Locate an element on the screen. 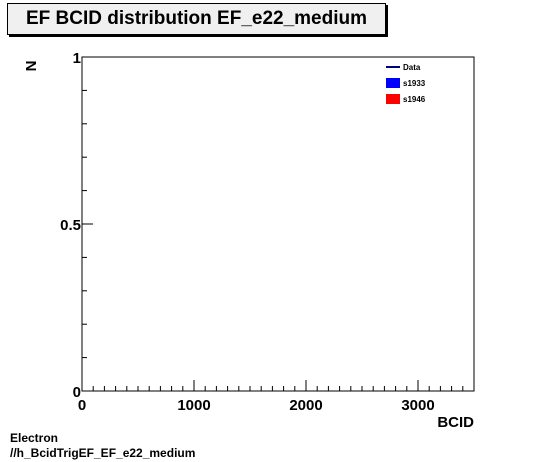 This screenshot has width=546, height=462. footer-category: Electron is located at coordinates (34, 438).